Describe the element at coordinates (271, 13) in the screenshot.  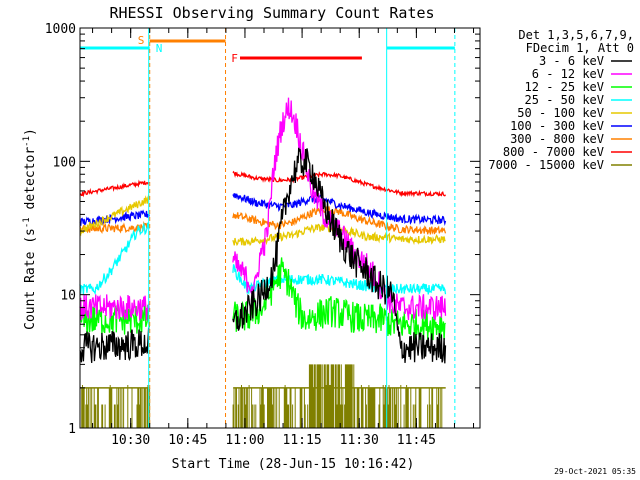
I see `chart-title: RHESSI Observing Summary Count Rates` at that location.